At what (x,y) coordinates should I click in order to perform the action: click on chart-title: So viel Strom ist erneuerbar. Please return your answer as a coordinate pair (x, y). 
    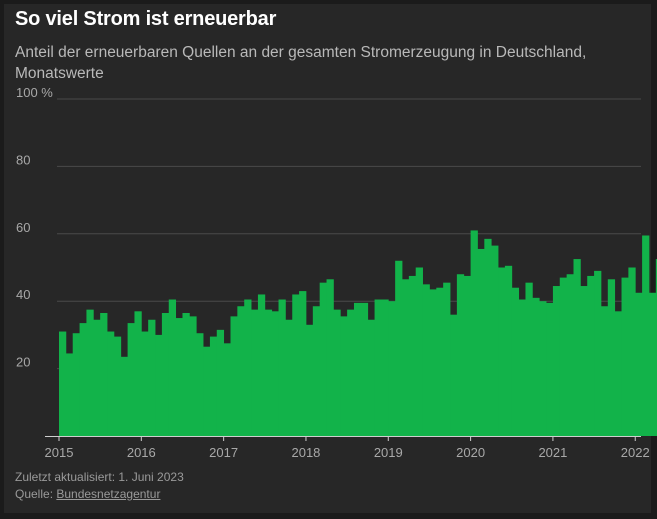
    Looking at the image, I should click on (146, 19).